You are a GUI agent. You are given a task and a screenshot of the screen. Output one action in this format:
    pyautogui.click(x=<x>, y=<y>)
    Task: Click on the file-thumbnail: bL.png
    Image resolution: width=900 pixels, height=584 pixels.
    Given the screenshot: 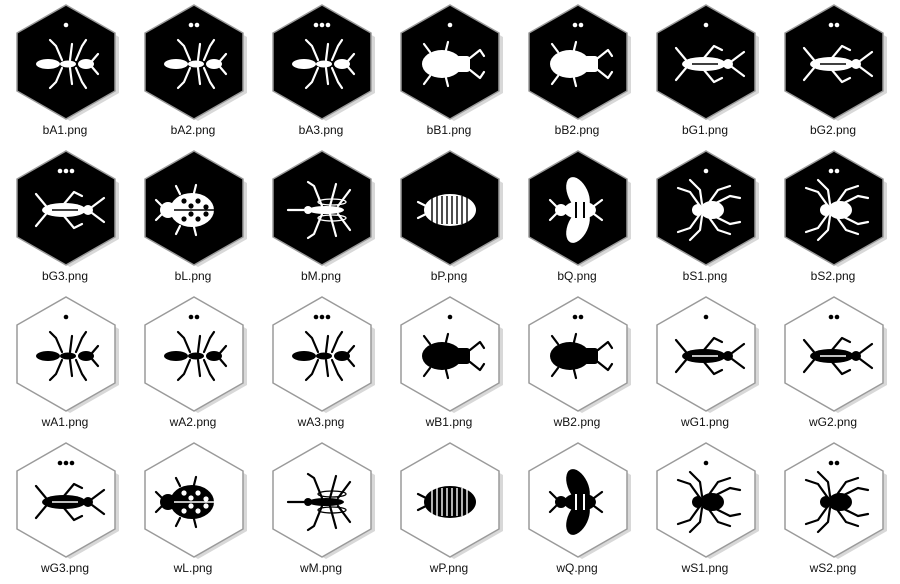 What is the action you would take?
    pyautogui.click(x=193, y=219)
    